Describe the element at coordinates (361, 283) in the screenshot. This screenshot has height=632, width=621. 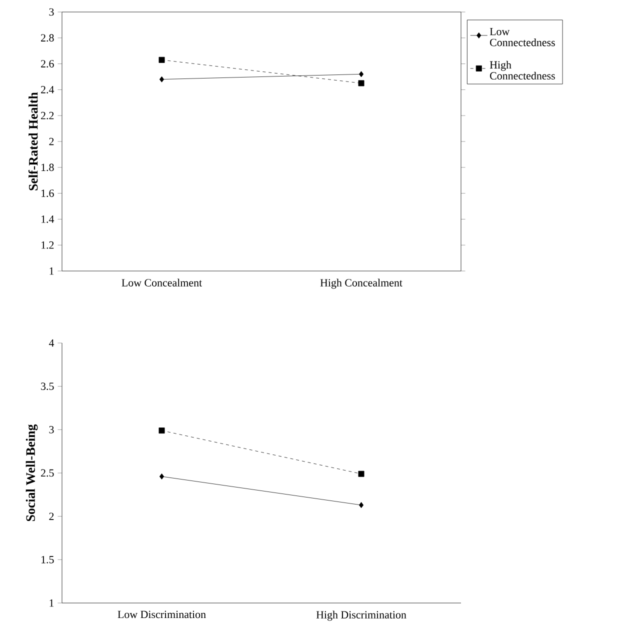
I see `x-tick-label: High Concealment` at that location.